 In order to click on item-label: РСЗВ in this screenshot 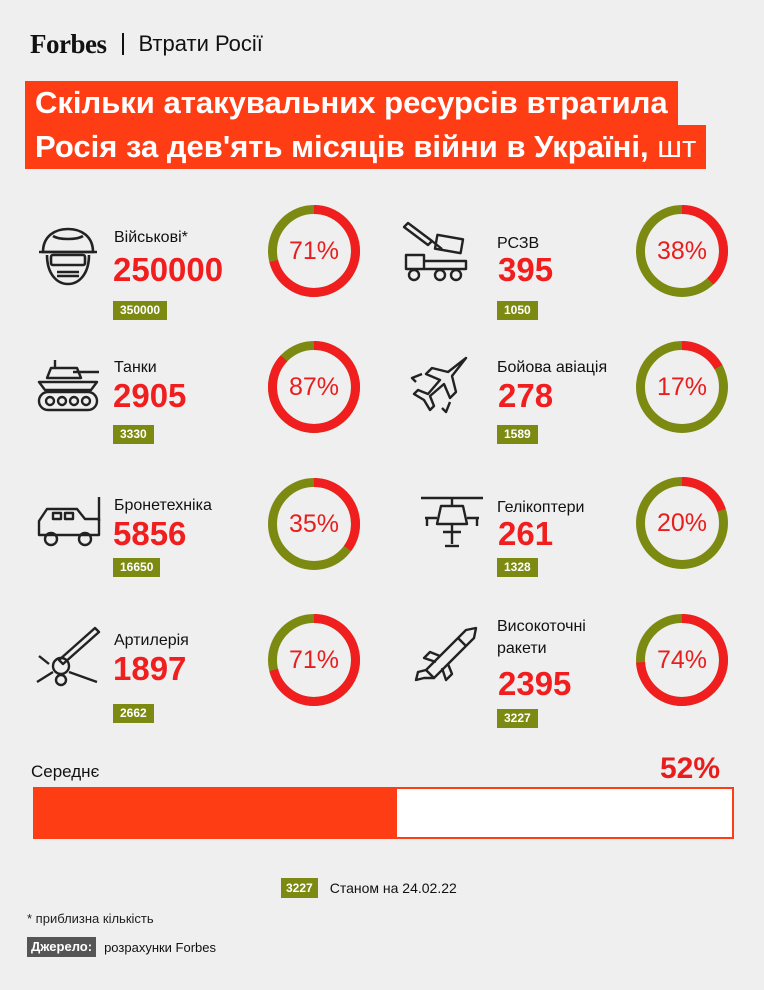, I will do `click(518, 243)`.